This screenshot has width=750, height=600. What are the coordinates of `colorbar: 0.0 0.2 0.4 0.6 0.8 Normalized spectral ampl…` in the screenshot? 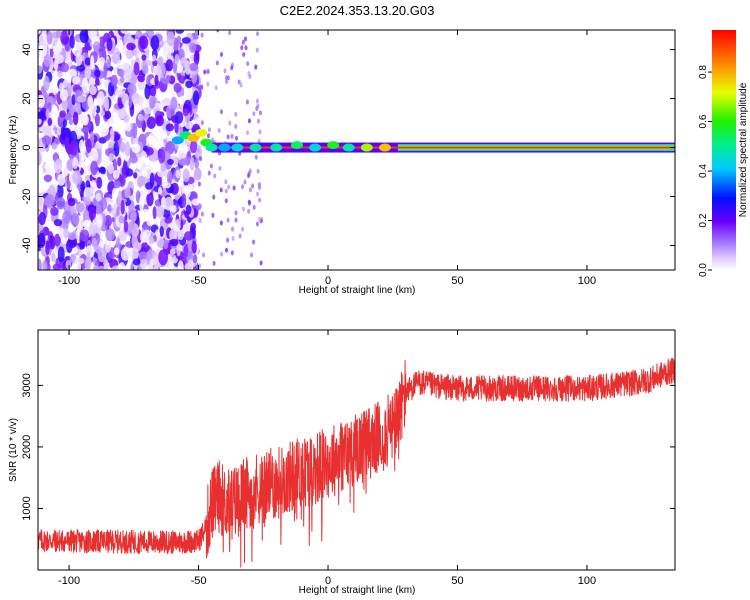 It's located at (723, 153).